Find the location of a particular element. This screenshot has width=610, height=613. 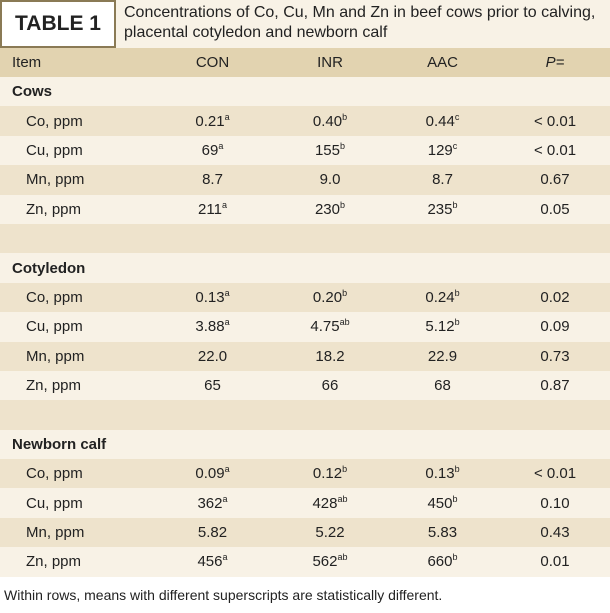

value-cell: 211a is located at coordinates (212, 209).